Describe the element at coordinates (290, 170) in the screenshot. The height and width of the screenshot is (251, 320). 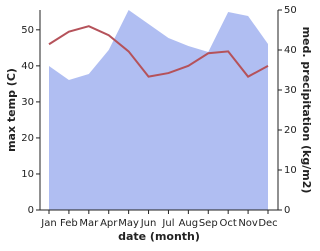
I see `y2-tick-label: 10` at that location.